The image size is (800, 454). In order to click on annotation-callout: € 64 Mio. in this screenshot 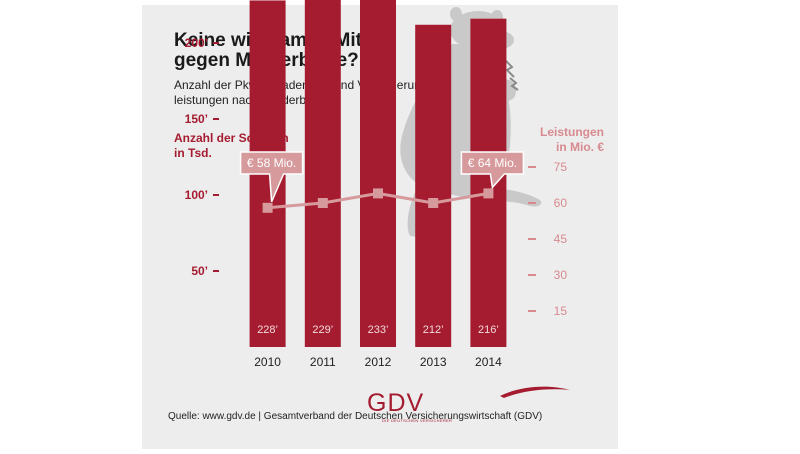, I will do `click(492, 170)`.